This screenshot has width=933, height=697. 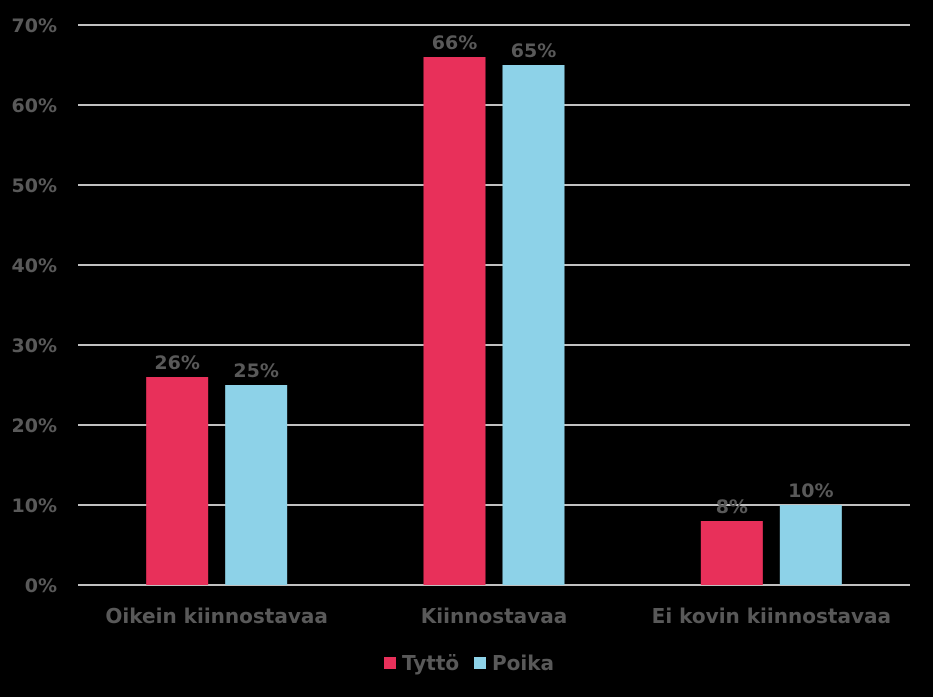 I want to click on data-label: 65%, so click(x=533, y=51).